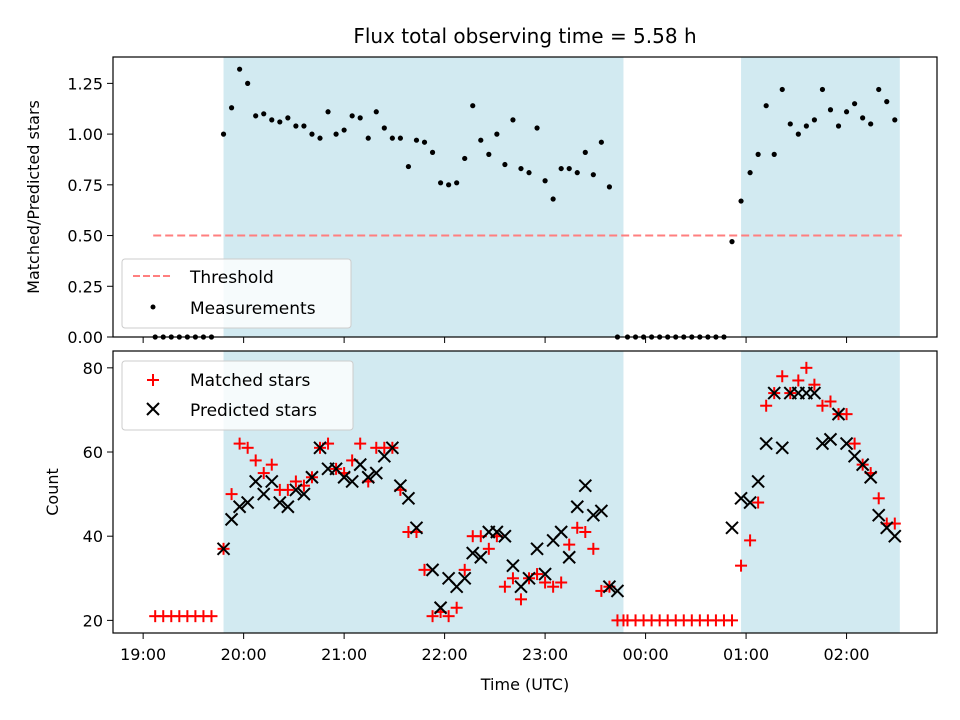 Image resolution: width=960 pixels, height=720 pixels. Describe the element at coordinates (250, 381) in the screenshot. I see `matched-legend-label: Matched stars` at that location.